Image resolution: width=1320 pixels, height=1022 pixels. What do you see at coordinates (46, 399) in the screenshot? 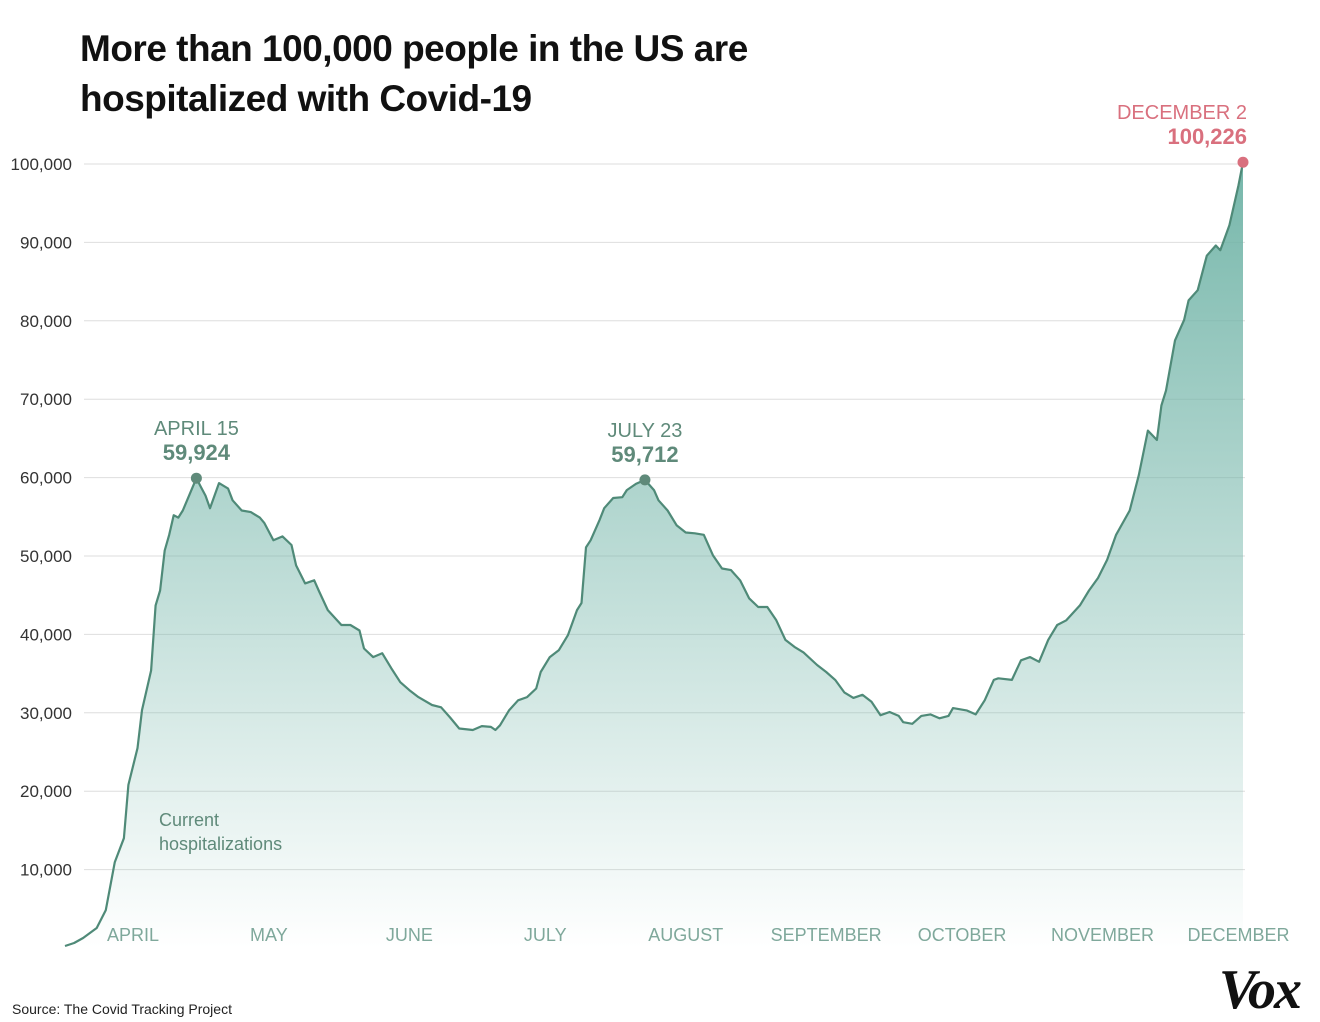
I see `y-tick-label: 70,000` at bounding box center [46, 399].